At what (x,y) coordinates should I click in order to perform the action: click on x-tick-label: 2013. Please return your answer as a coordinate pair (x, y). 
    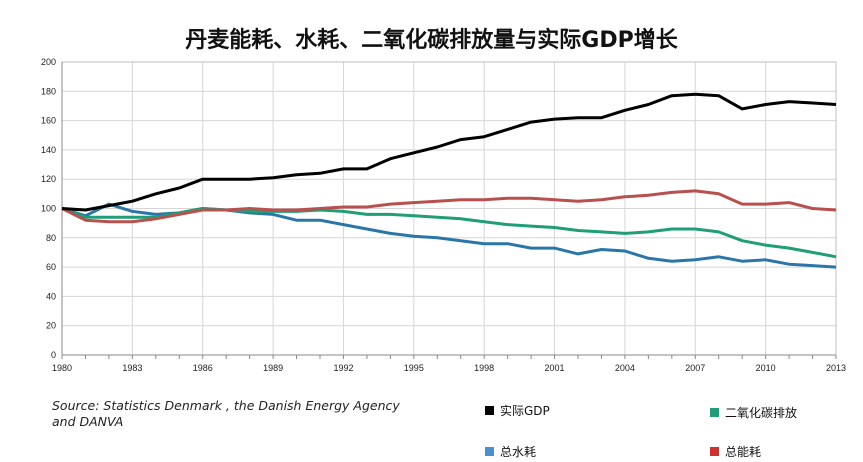
    Looking at the image, I should click on (836, 368).